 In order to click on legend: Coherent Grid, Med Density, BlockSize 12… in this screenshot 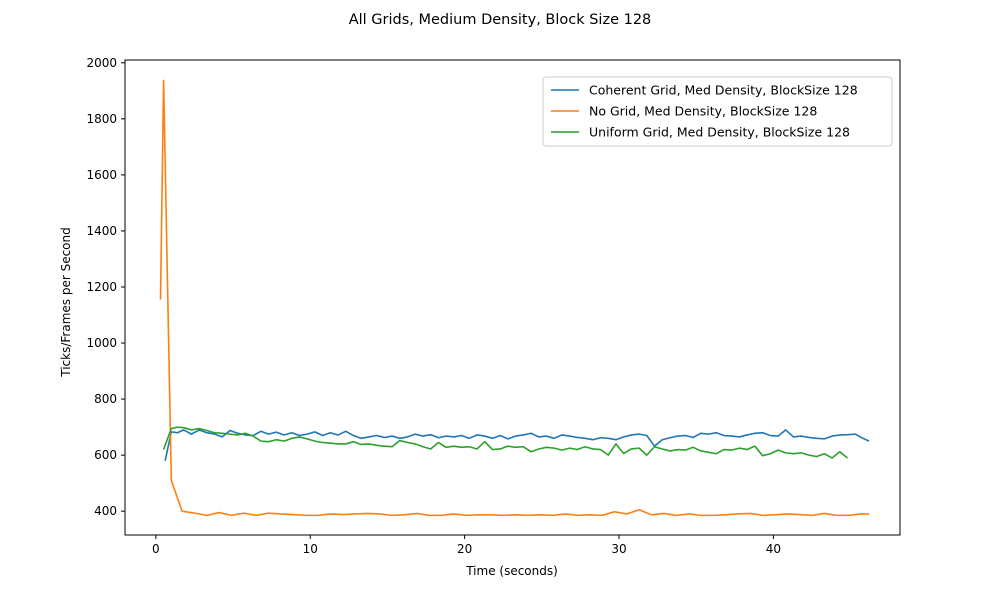, I will do `click(717, 111)`.